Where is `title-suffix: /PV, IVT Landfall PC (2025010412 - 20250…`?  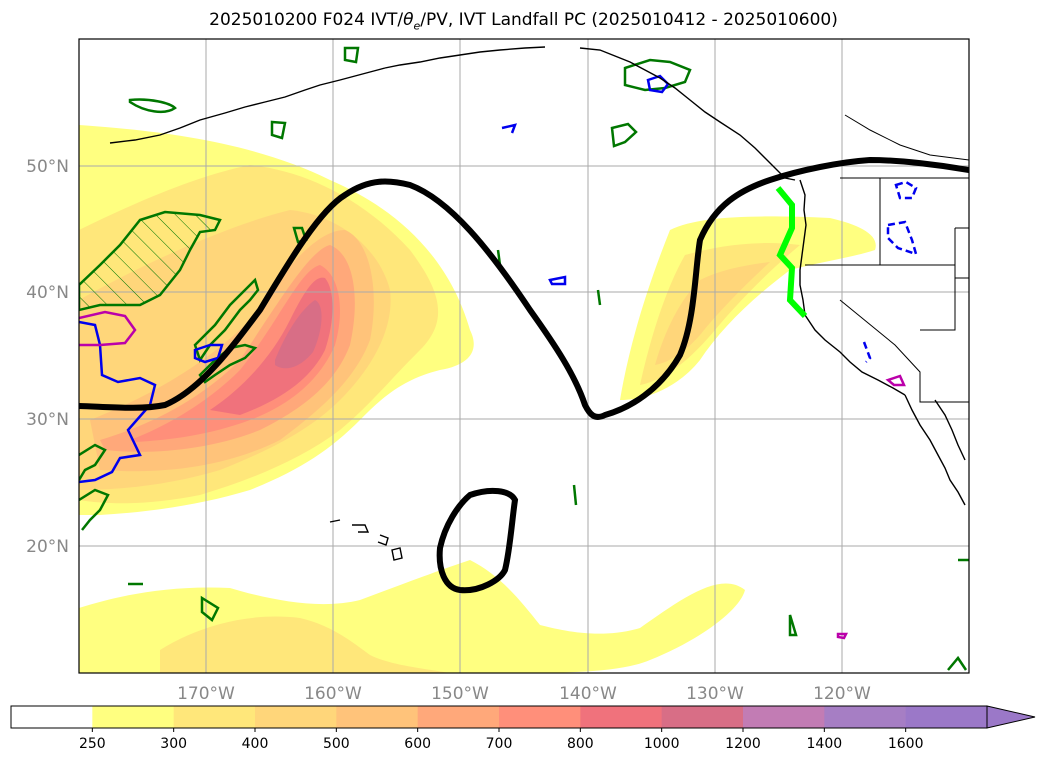
title-suffix: /PV, IVT Landfall PC (2025010412 - 20250… is located at coordinates (629, 20).